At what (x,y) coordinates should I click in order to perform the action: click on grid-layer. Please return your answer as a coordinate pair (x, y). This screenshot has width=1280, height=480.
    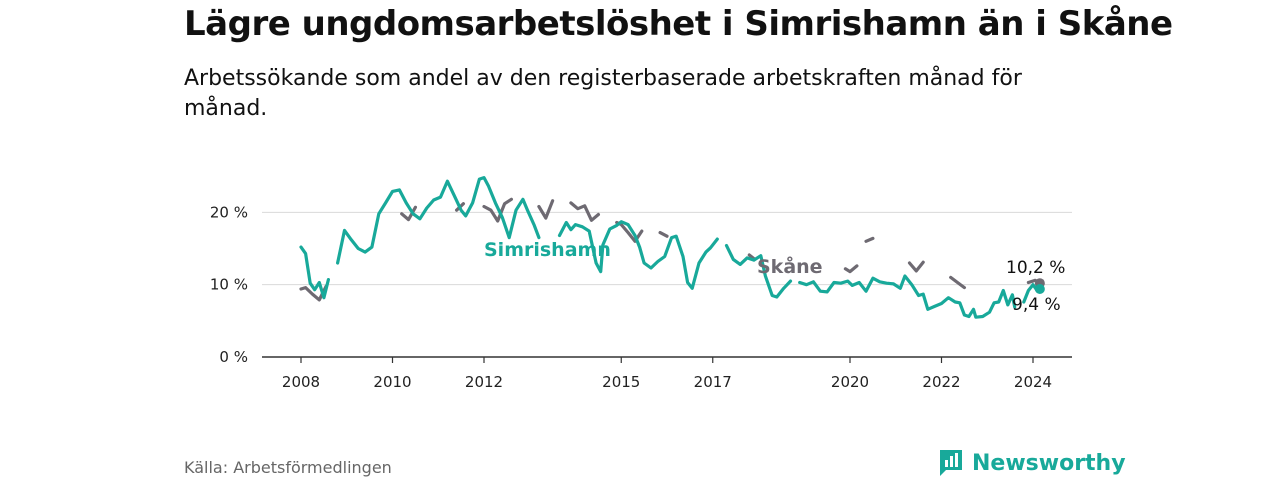
    Looking at the image, I should click on (667, 248).